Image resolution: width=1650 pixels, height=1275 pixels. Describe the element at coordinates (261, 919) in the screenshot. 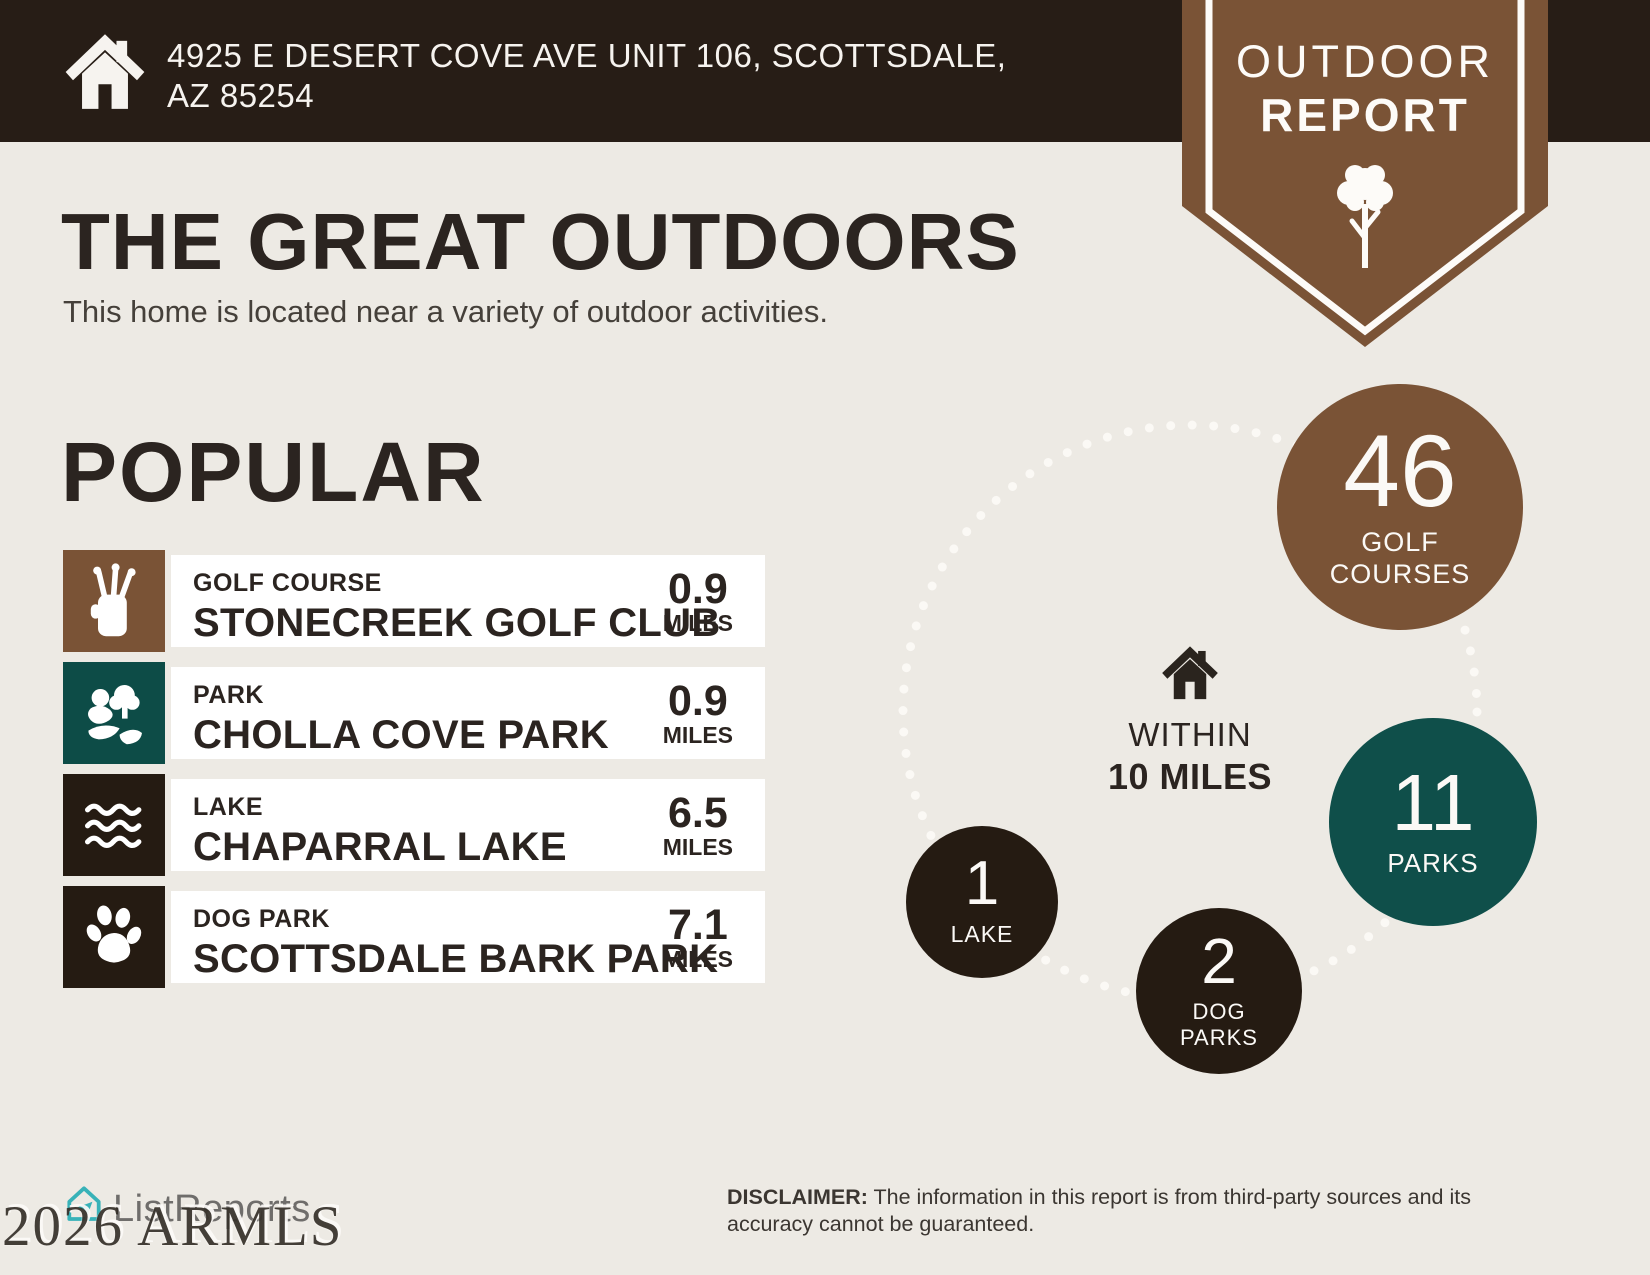

I see `row-category: DOG PARK` at that location.